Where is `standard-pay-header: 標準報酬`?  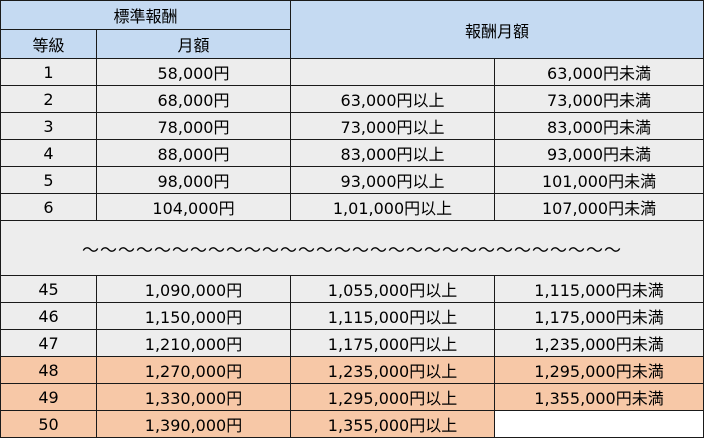 standard-pay-header: 標準報酬 is located at coordinates (146, 15).